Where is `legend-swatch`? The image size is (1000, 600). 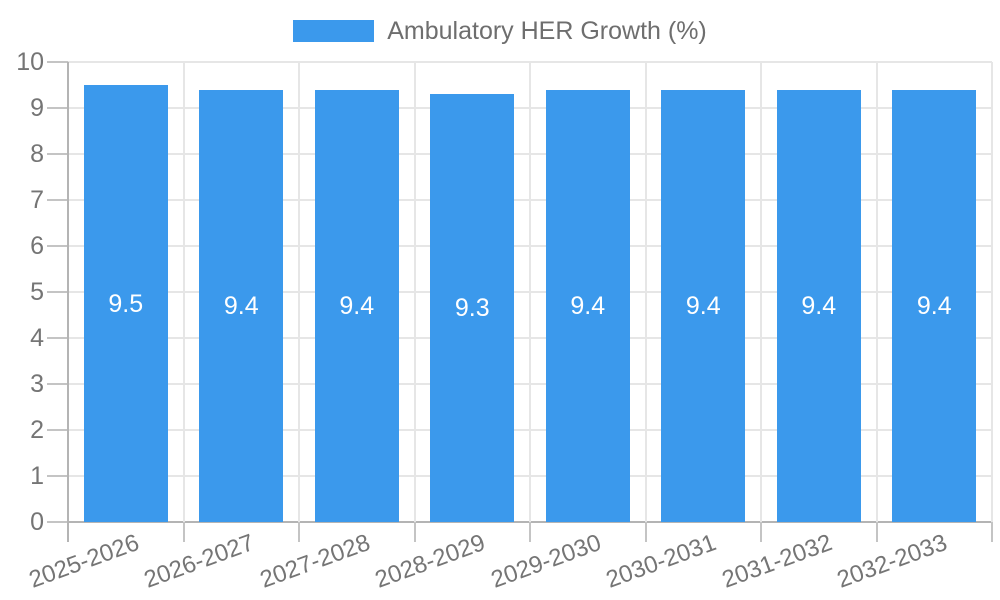 legend-swatch is located at coordinates (334, 31).